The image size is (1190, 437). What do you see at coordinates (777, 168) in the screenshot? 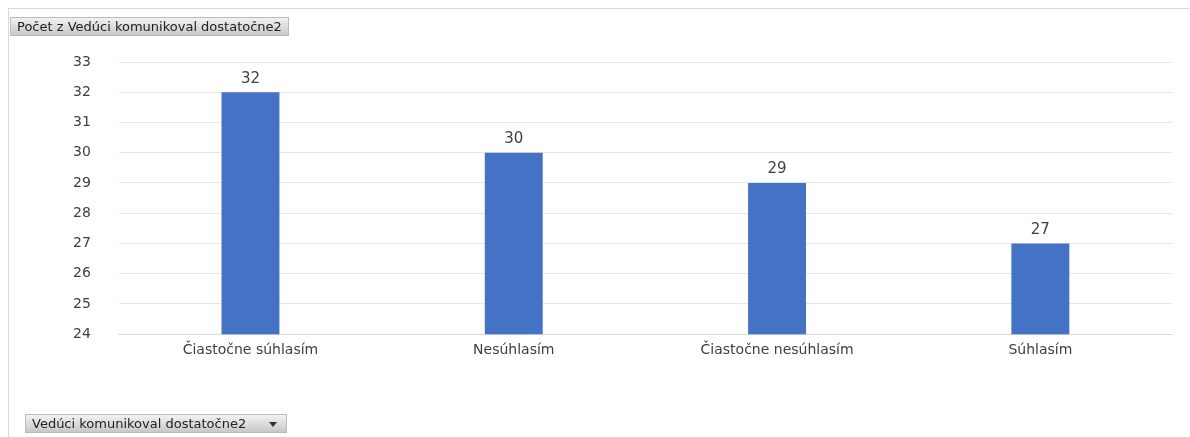
I see `data-label: 29` at bounding box center [777, 168].